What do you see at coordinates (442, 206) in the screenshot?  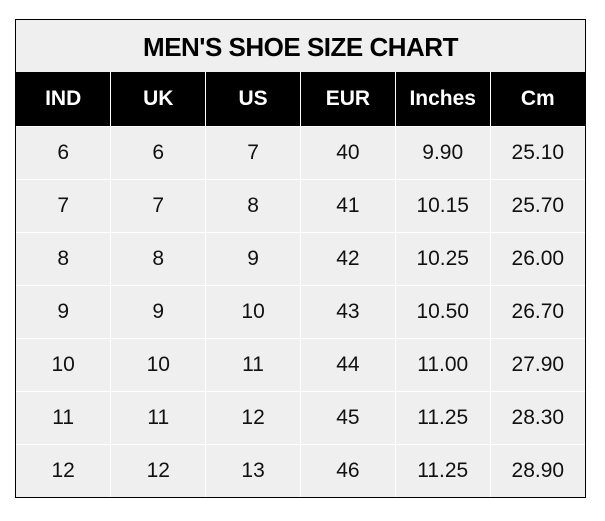 I see `table-cell: 10.15` at bounding box center [442, 206].